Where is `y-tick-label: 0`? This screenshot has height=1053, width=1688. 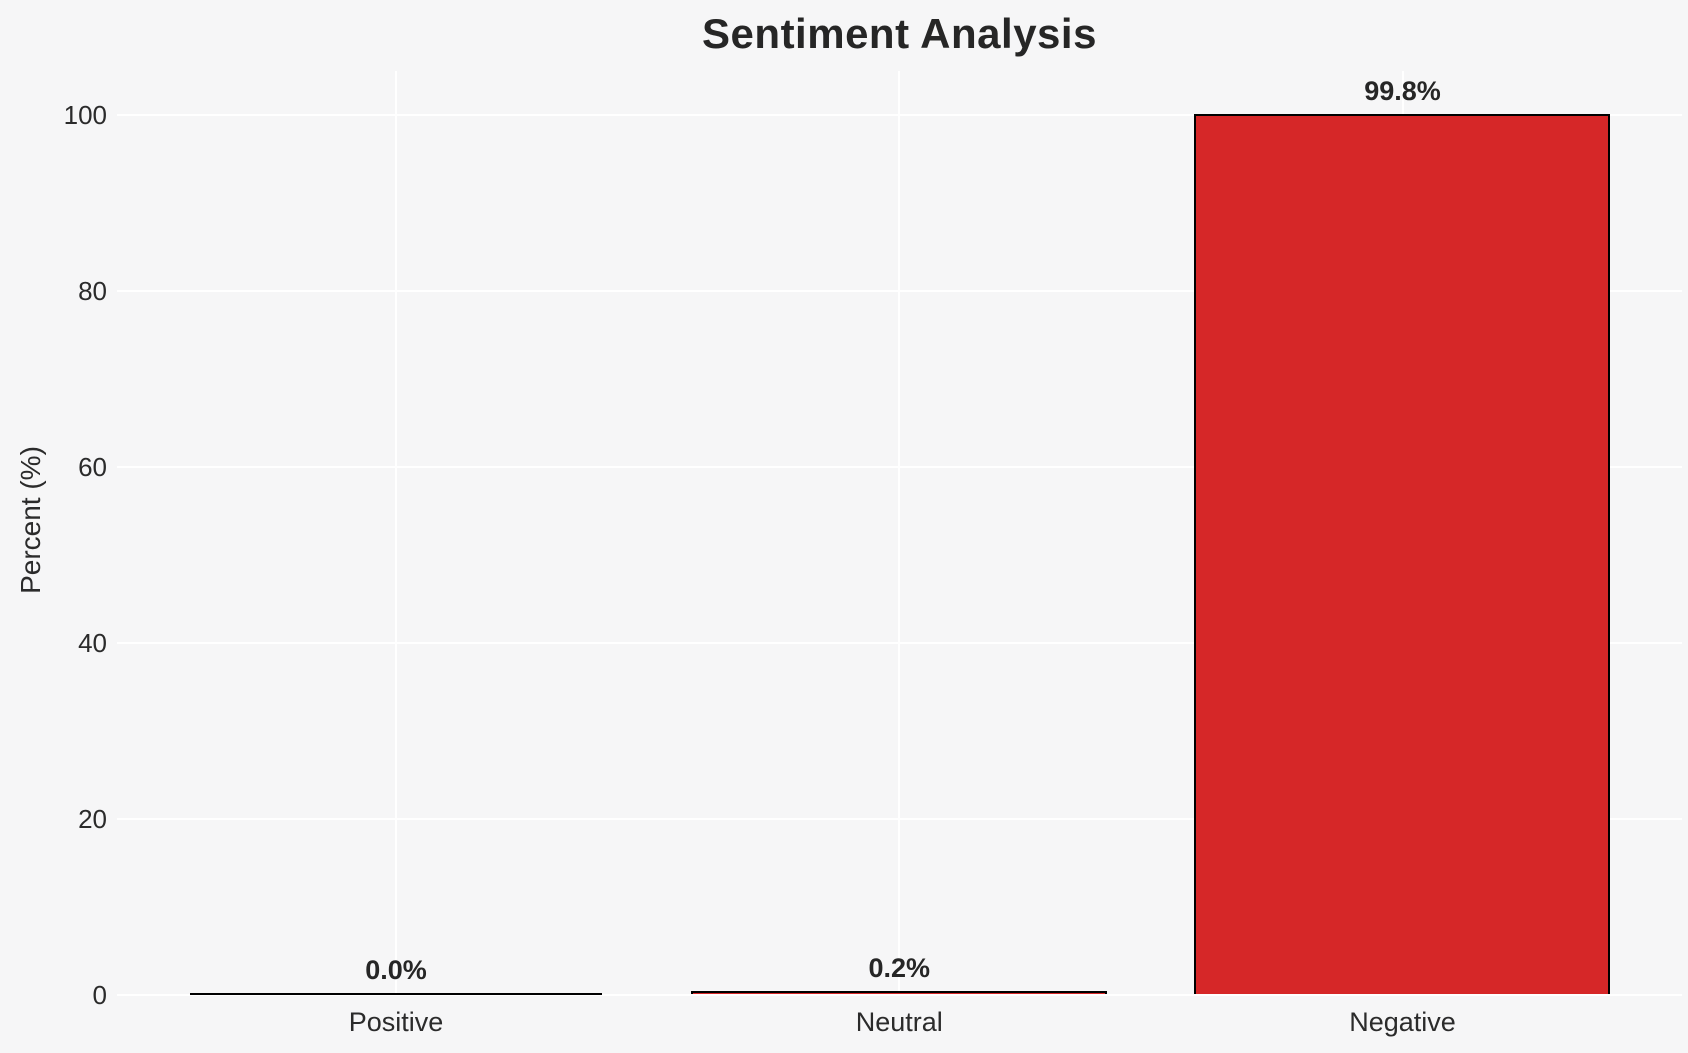
y-tick-label: 0 is located at coordinates (99, 995).